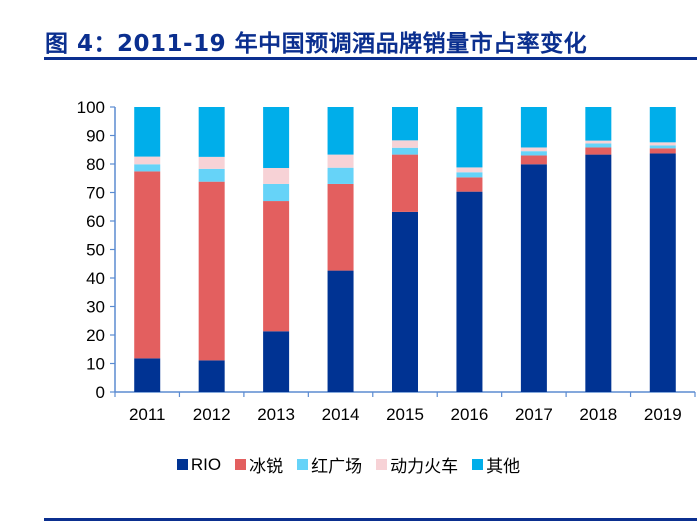 This screenshot has width=697, height=526. What do you see at coordinates (663, 414) in the screenshot?
I see `x-tick-label: 2019` at bounding box center [663, 414].